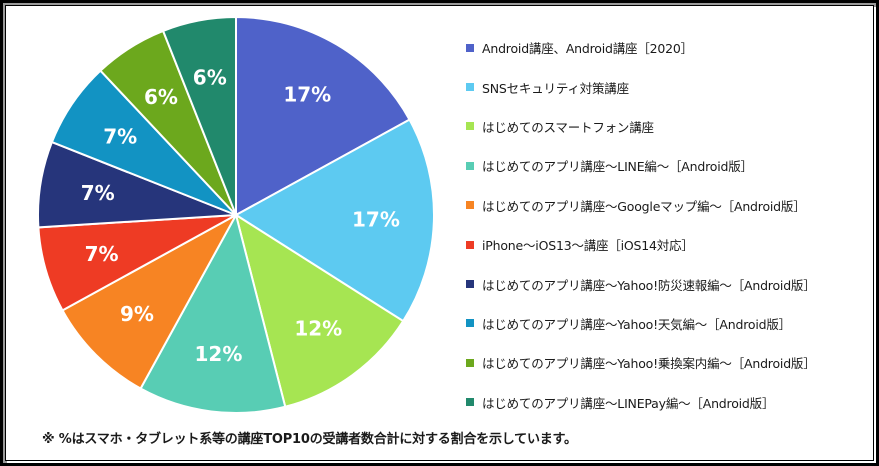 This screenshot has height=466, width=879. I want to click on legend-item-9: はじめてのアプリ講座～Yahoo!乗換案内編～［Android版］, so click(641, 362).